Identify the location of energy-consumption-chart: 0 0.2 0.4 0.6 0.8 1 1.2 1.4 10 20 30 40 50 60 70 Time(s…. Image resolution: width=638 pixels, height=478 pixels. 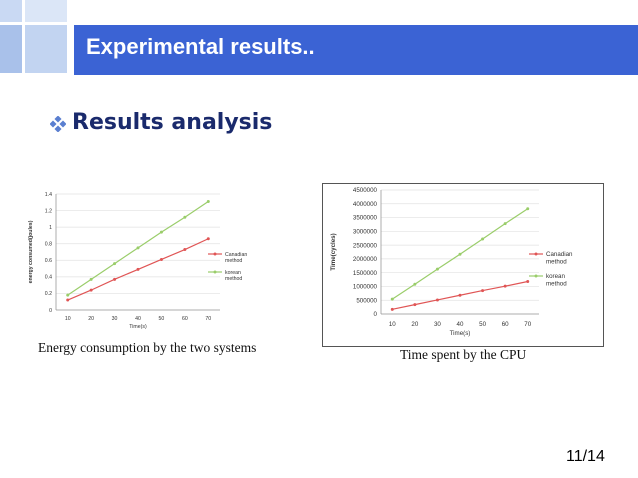
(137, 261).